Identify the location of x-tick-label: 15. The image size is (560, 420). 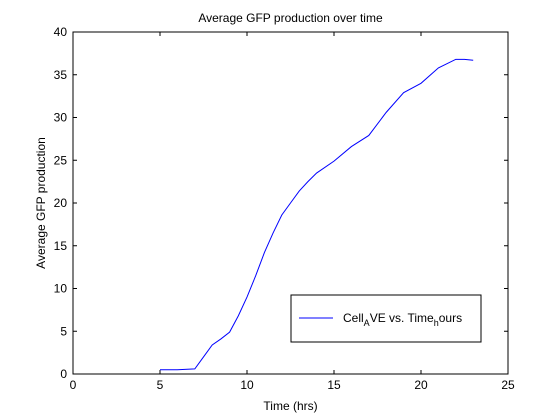
(334, 385).